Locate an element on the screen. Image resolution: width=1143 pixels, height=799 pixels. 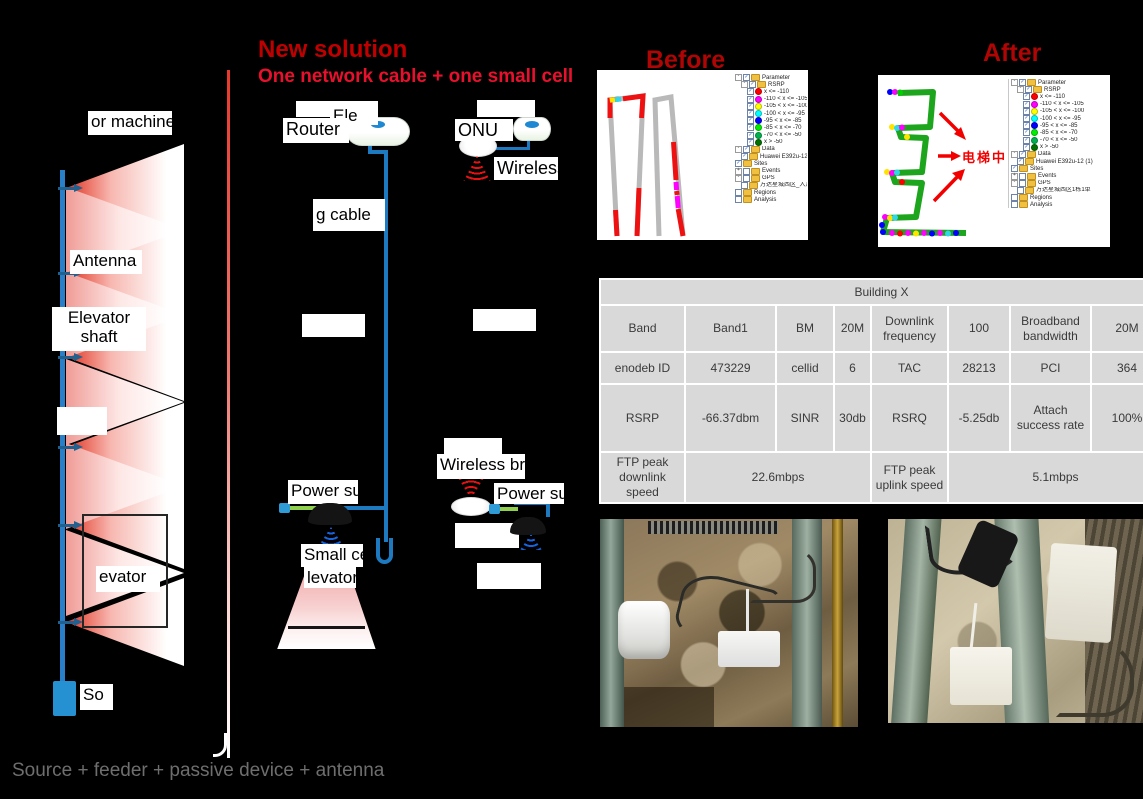
onu-label: ONU is located at coordinates (484, 130).